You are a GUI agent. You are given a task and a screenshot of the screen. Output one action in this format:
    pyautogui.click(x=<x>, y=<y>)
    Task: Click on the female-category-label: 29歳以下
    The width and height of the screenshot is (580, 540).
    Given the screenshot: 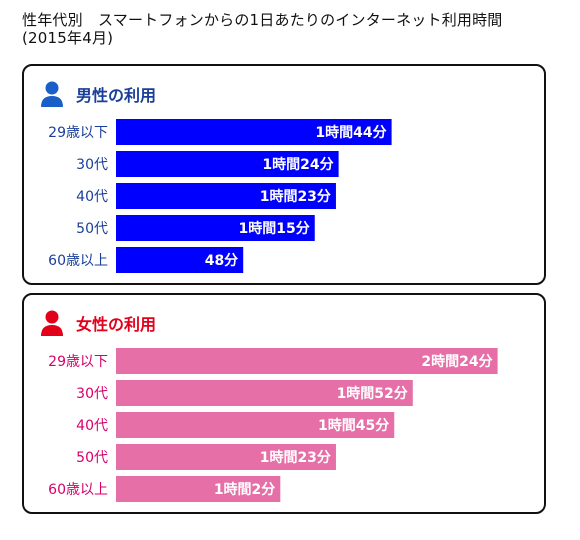 What is the action you would take?
    pyautogui.click(x=78, y=362)
    